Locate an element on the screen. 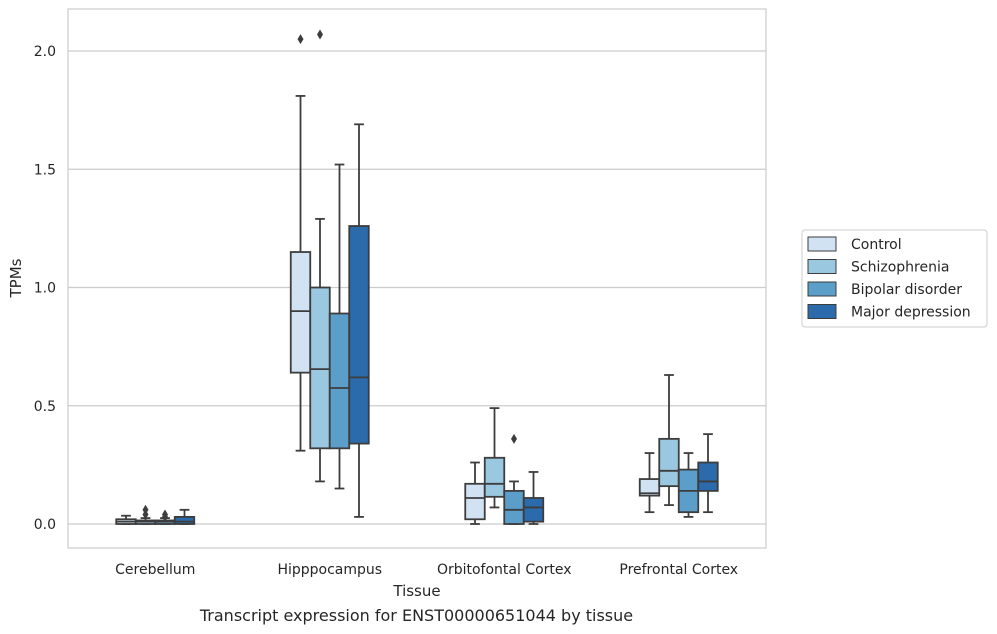 This screenshot has width=997, height=634. y-tick-label: 0.5 is located at coordinates (45, 407).